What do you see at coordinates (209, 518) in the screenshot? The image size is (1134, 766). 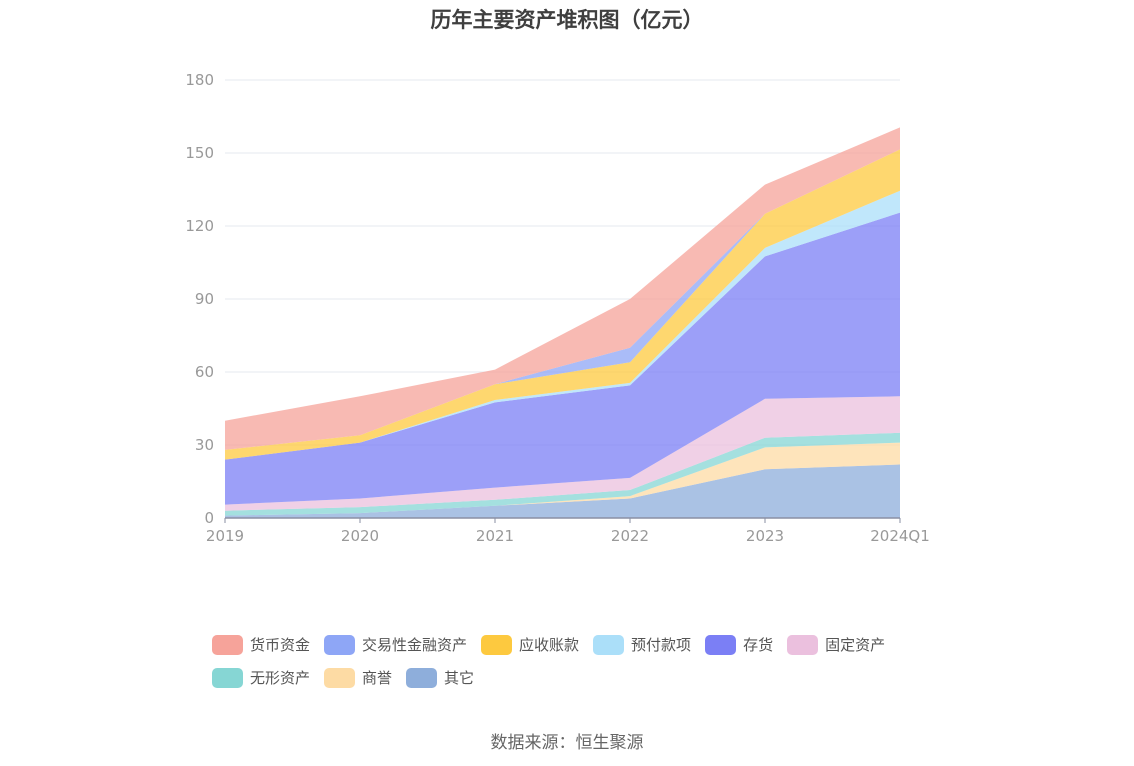 I see `y-tick-label: 0` at bounding box center [209, 518].